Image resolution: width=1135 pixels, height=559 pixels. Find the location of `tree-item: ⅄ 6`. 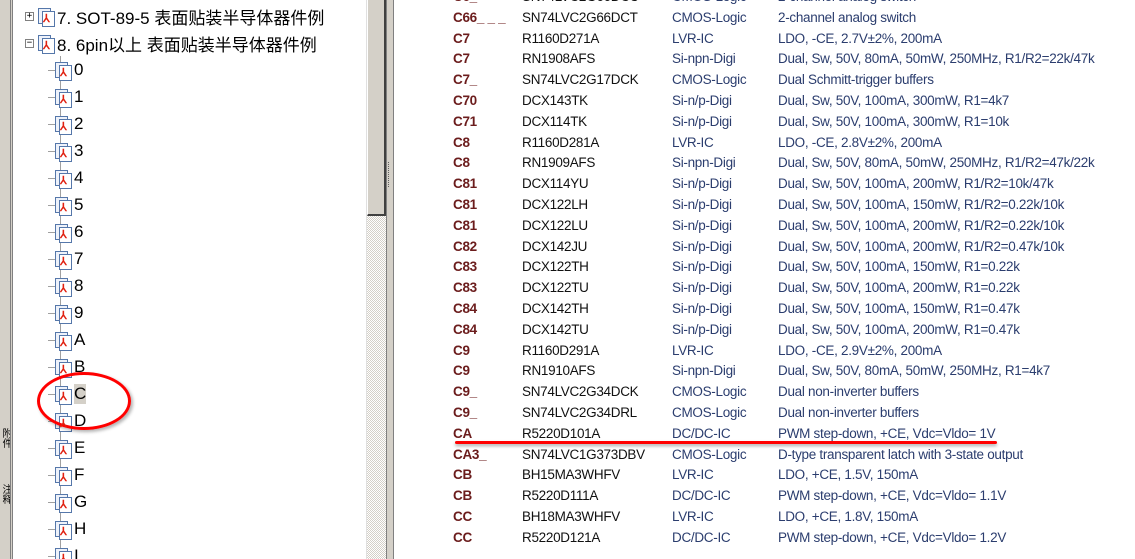

tree-item: ⅄ 6 is located at coordinates (69, 232).